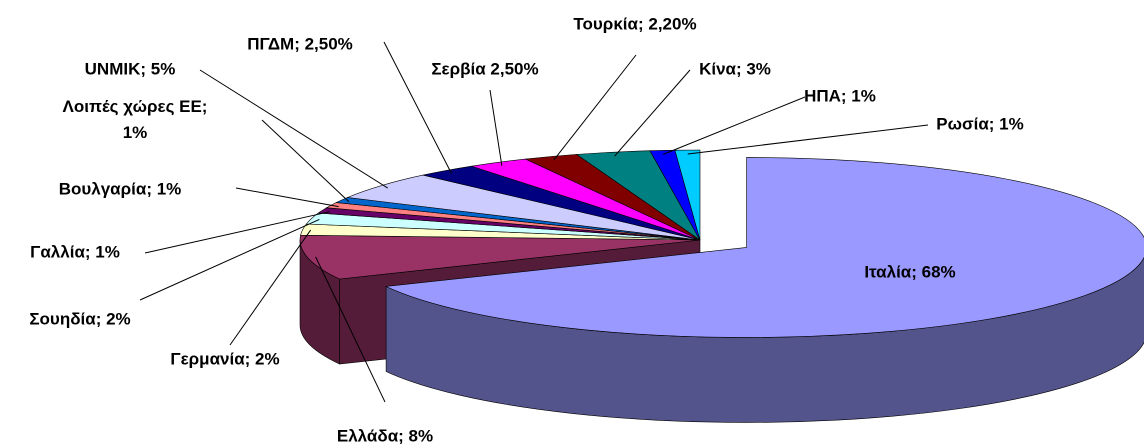 The width and height of the screenshot is (1144, 446). I want to click on data-label: ΠΓΔΜ; 2,50%, so click(300, 43).